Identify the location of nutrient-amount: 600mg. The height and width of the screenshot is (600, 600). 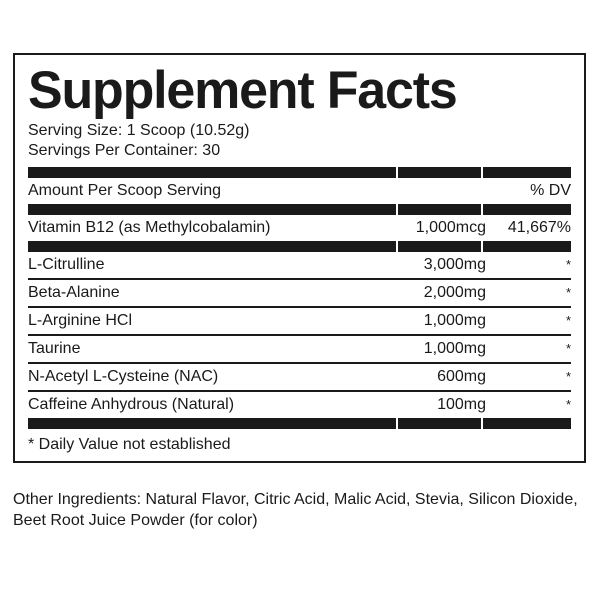
(461, 376).